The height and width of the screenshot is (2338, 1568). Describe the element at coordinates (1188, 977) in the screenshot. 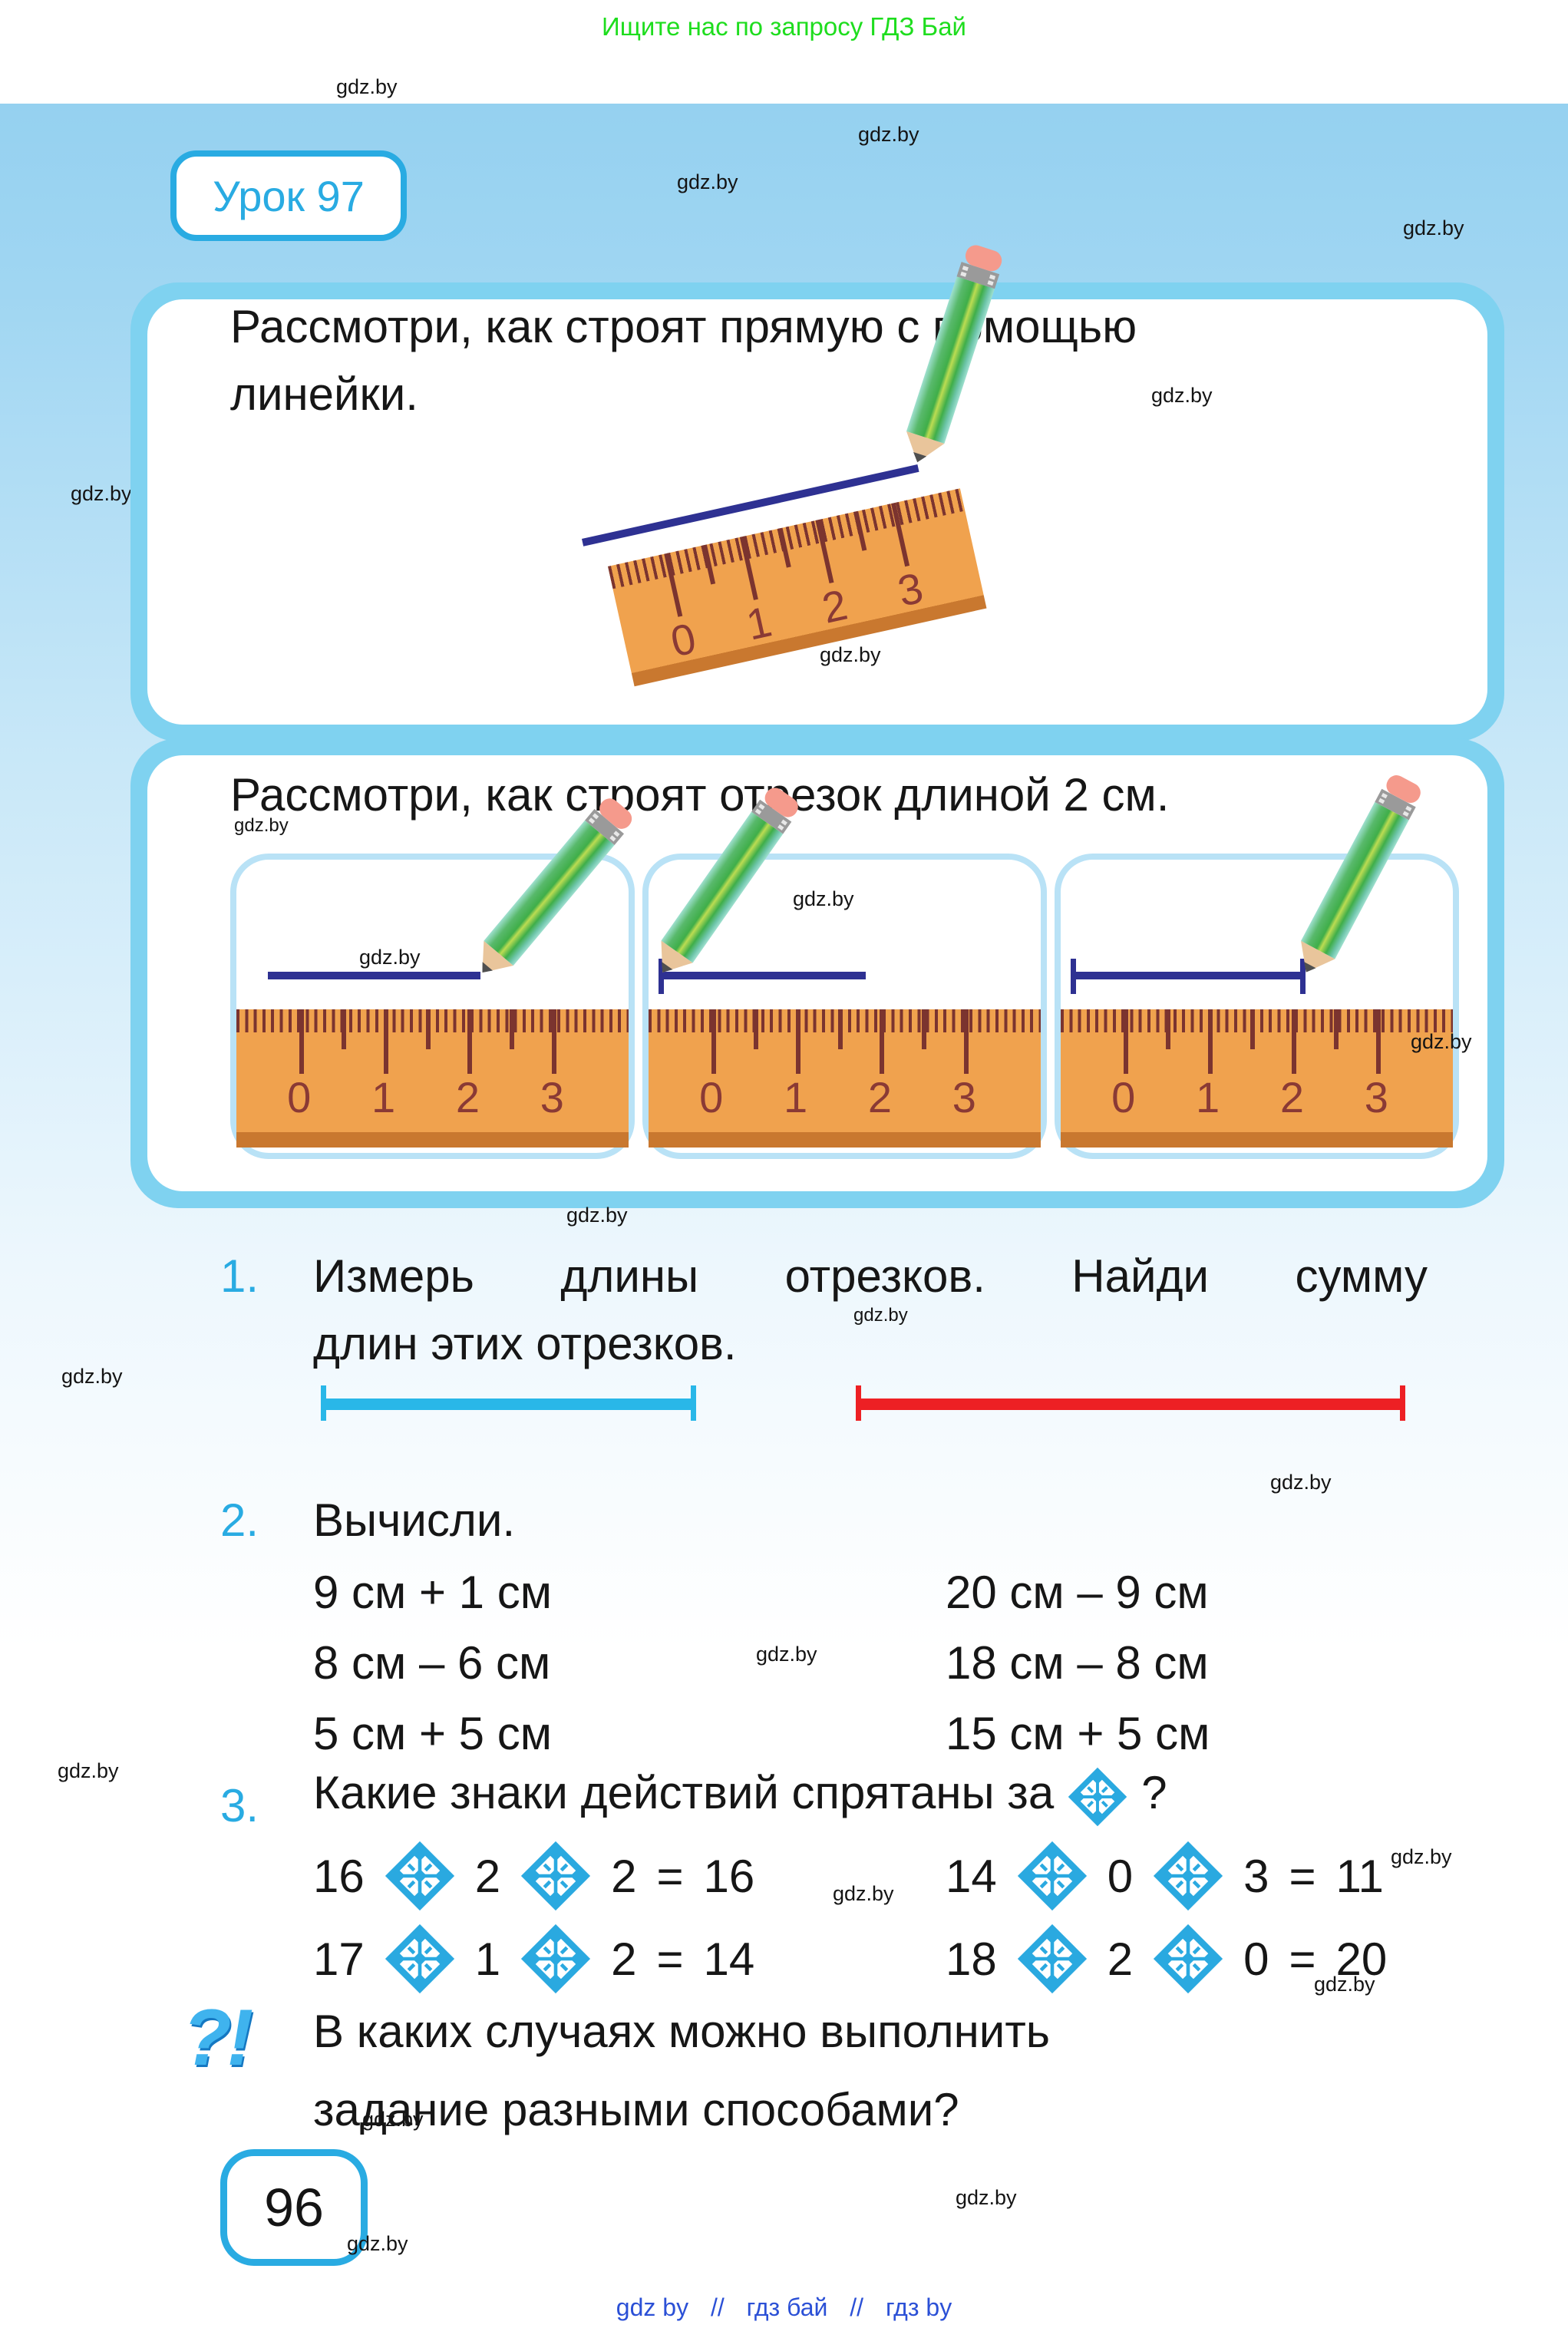

I see `drawn-segment-2cm` at that location.